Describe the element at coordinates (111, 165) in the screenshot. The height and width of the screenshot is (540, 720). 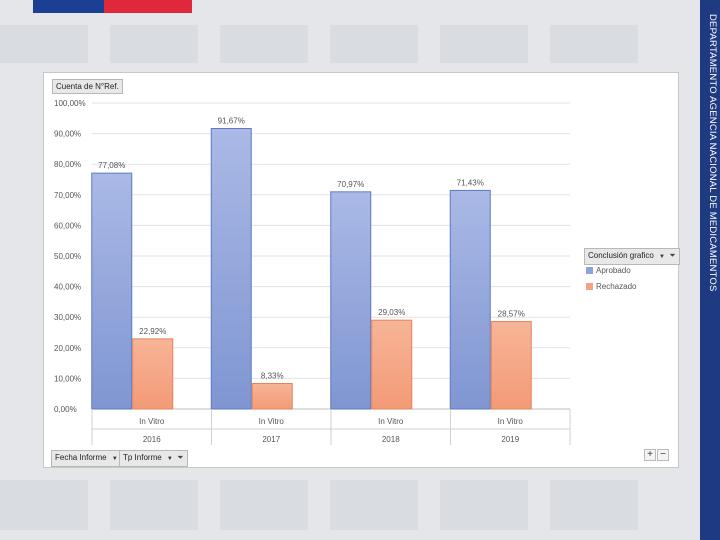
I see `data-label: 77,08%` at that location.